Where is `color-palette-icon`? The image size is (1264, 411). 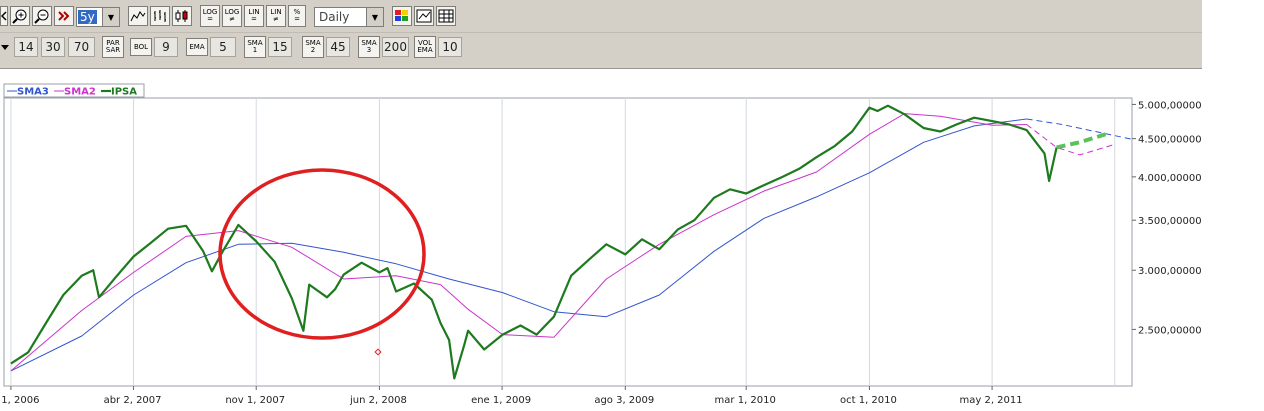 color-palette-icon is located at coordinates (401, 15).